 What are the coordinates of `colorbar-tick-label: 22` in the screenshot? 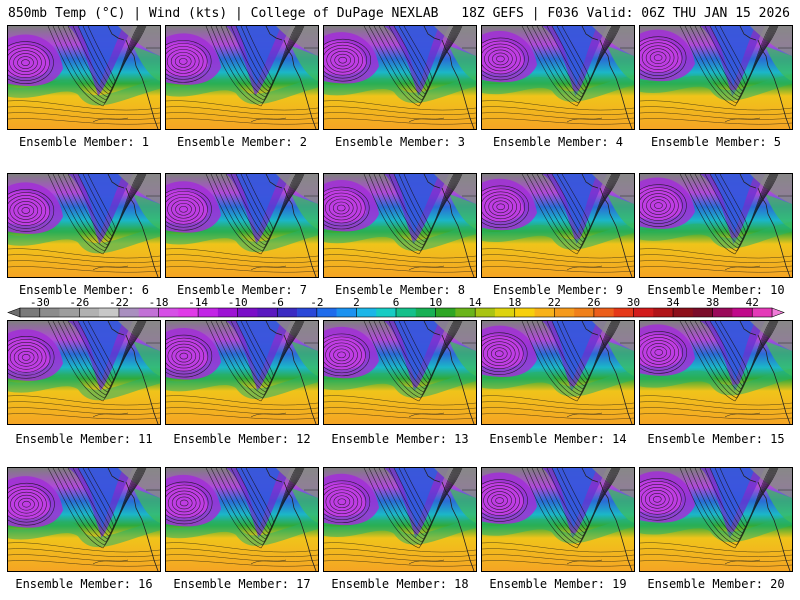 It's located at (554, 302).